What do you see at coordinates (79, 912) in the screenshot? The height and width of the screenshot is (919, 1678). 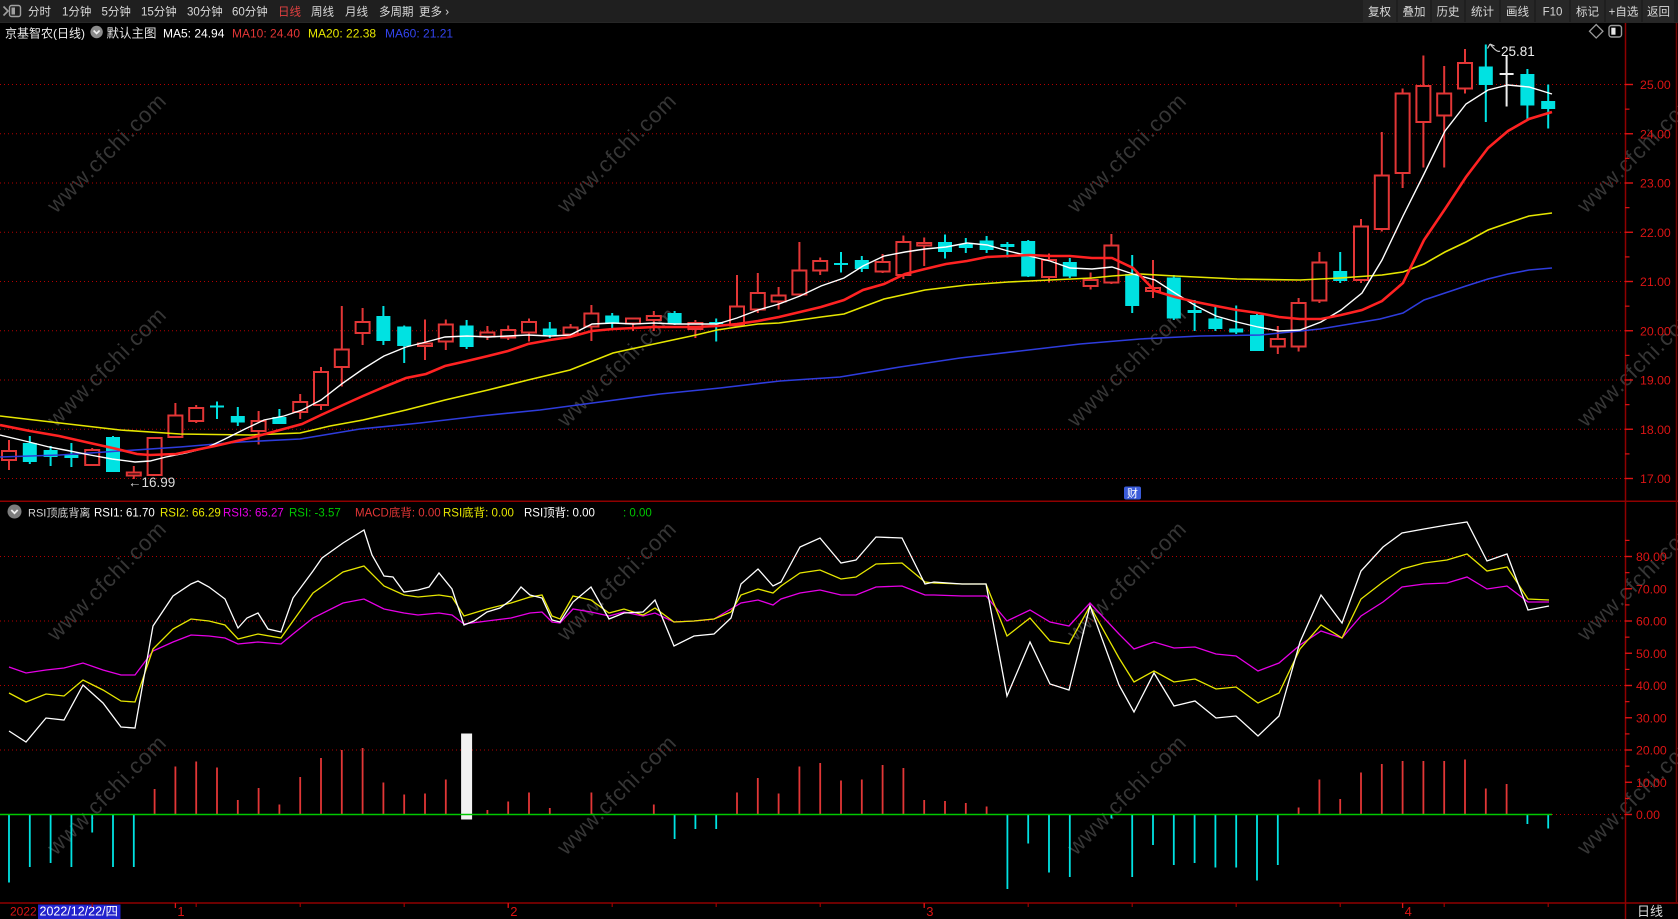 I see `svg-text: 2022/12/22/四` at bounding box center [79, 912].